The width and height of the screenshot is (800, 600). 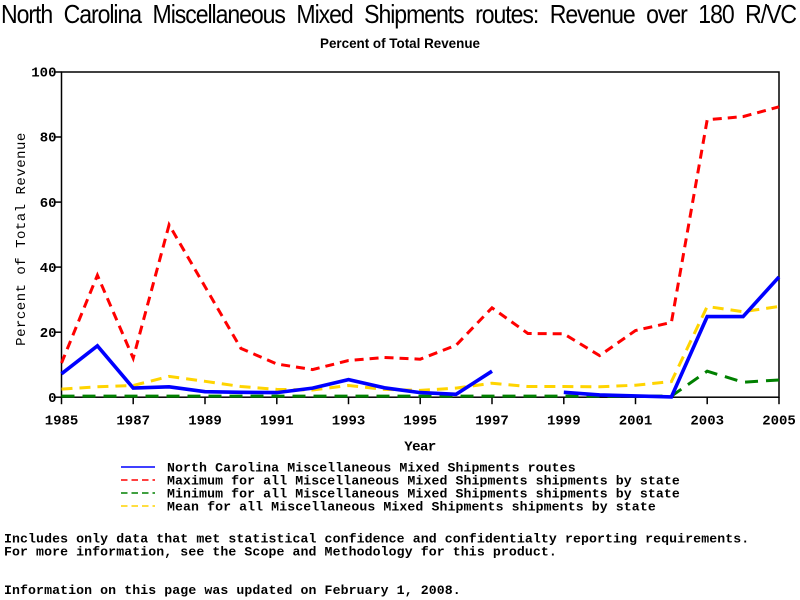 What do you see at coordinates (277, 421) in the screenshot?
I see `svg-text: 1991` at bounding box center [277, 421].